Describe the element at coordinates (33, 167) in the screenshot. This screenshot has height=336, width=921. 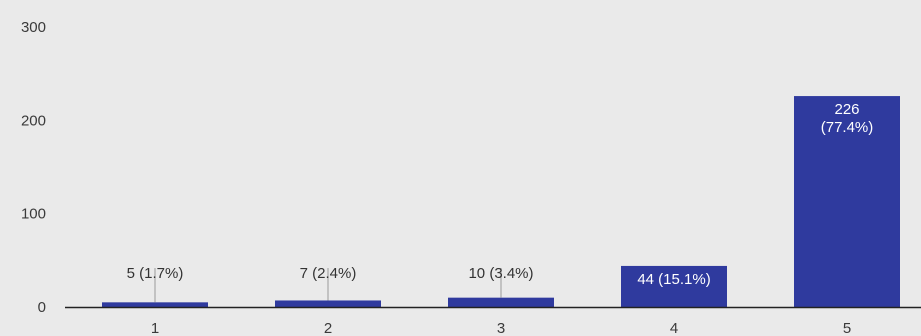
I see `y-axis-ticks: 0 100 200 300` at that location.